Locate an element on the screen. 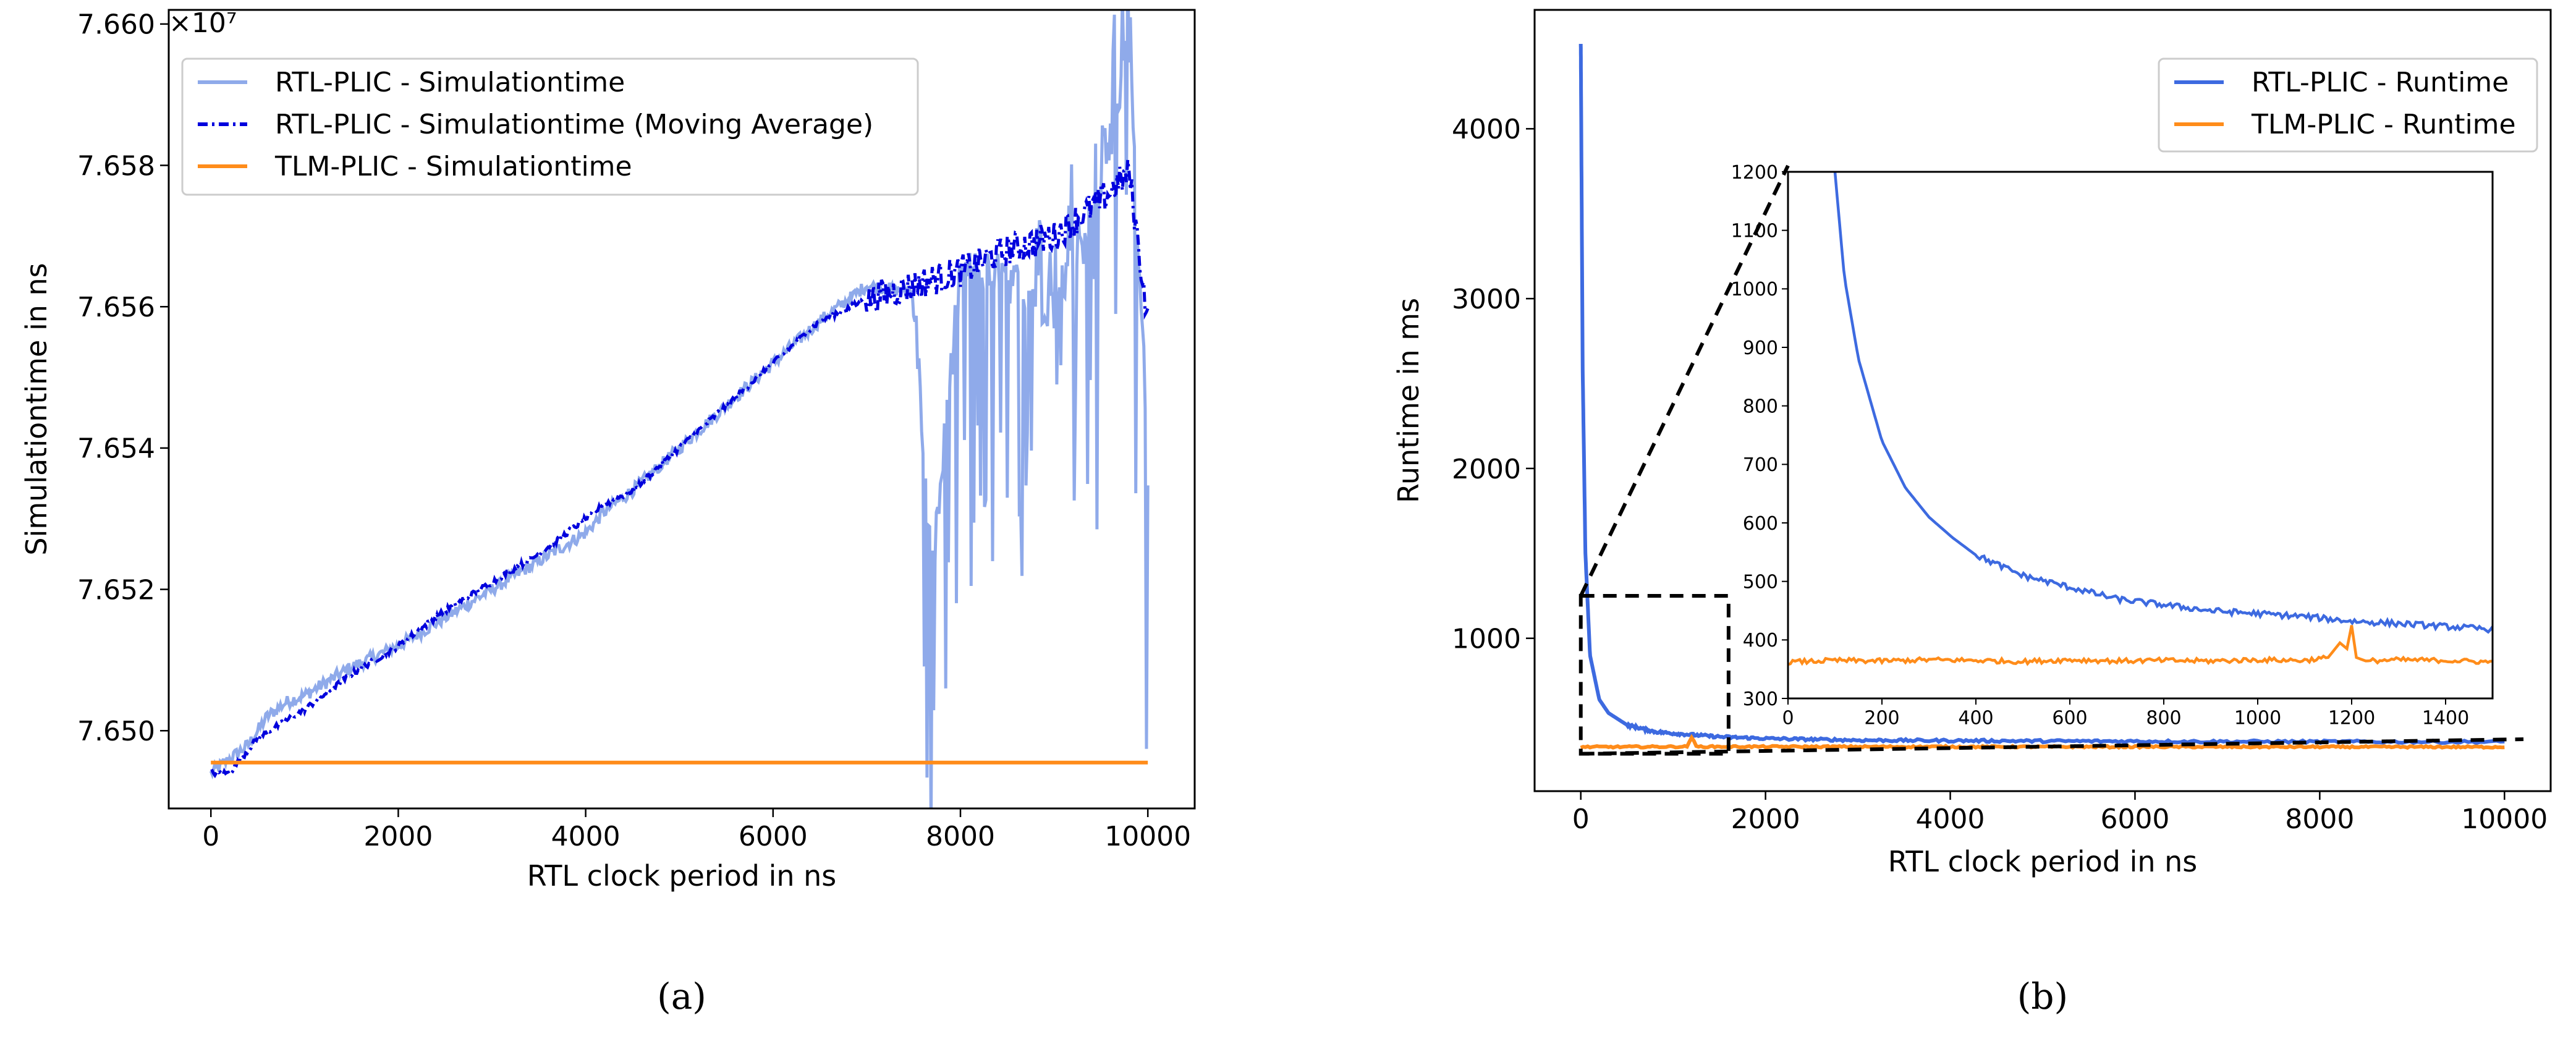 The width and height of the screenshot is (2576, 1039). inset-x-tick-label: 400 is located at coordinates (1975, 719).